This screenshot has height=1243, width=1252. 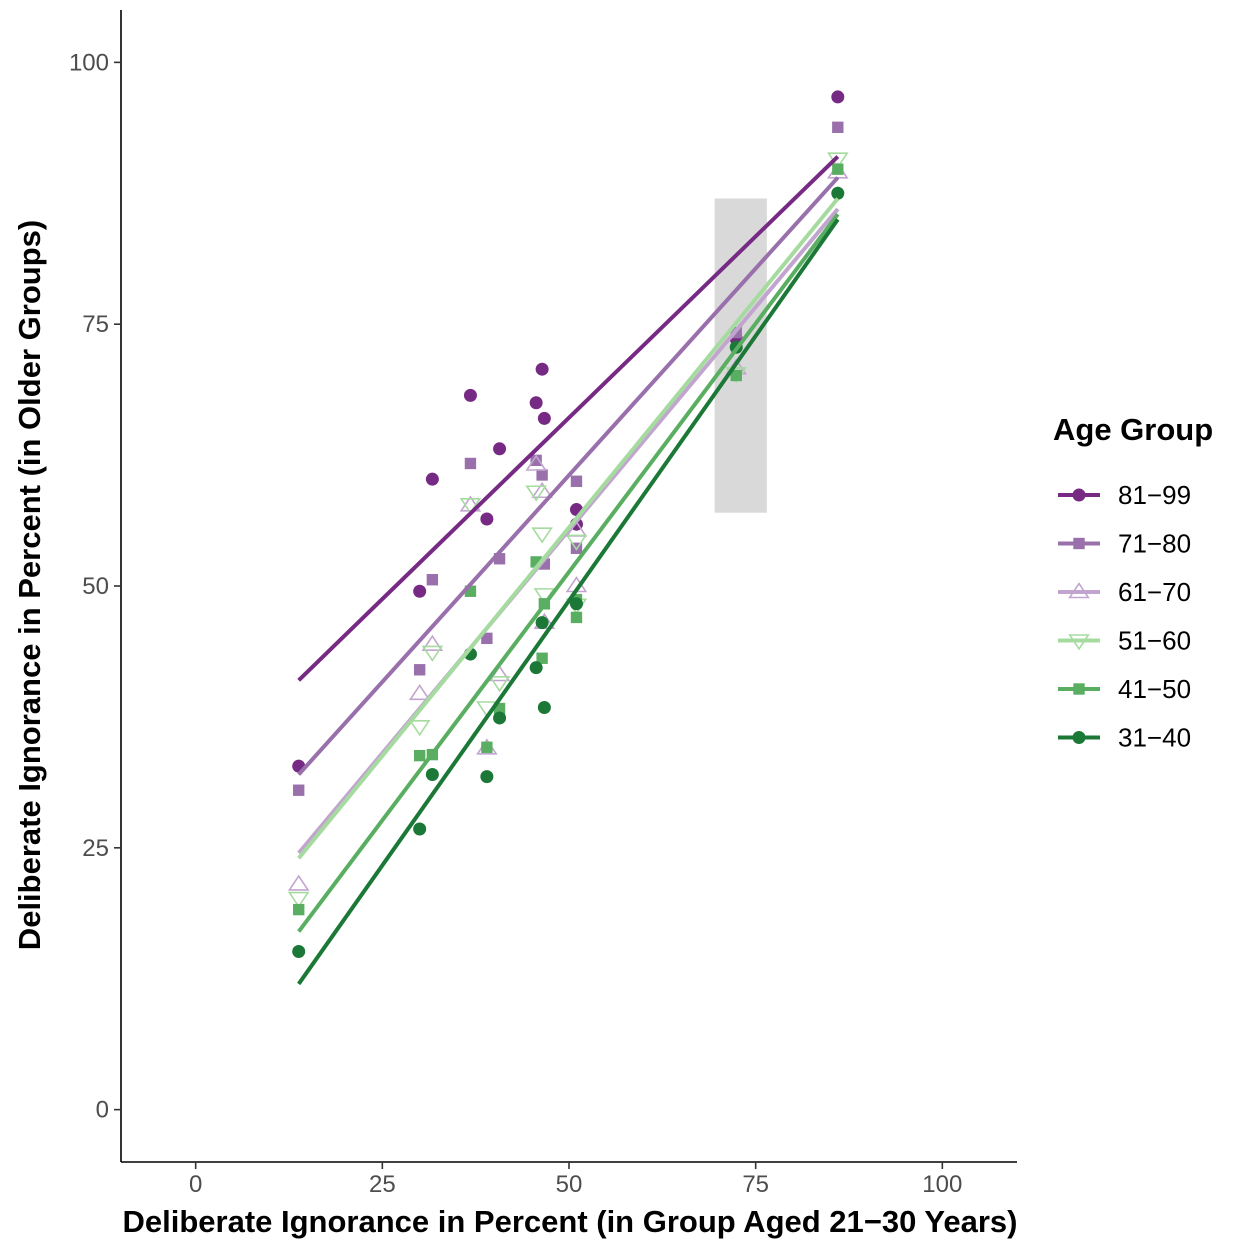 I want to click on legend-label-5: 31−40, so click(x=1154, y=738).